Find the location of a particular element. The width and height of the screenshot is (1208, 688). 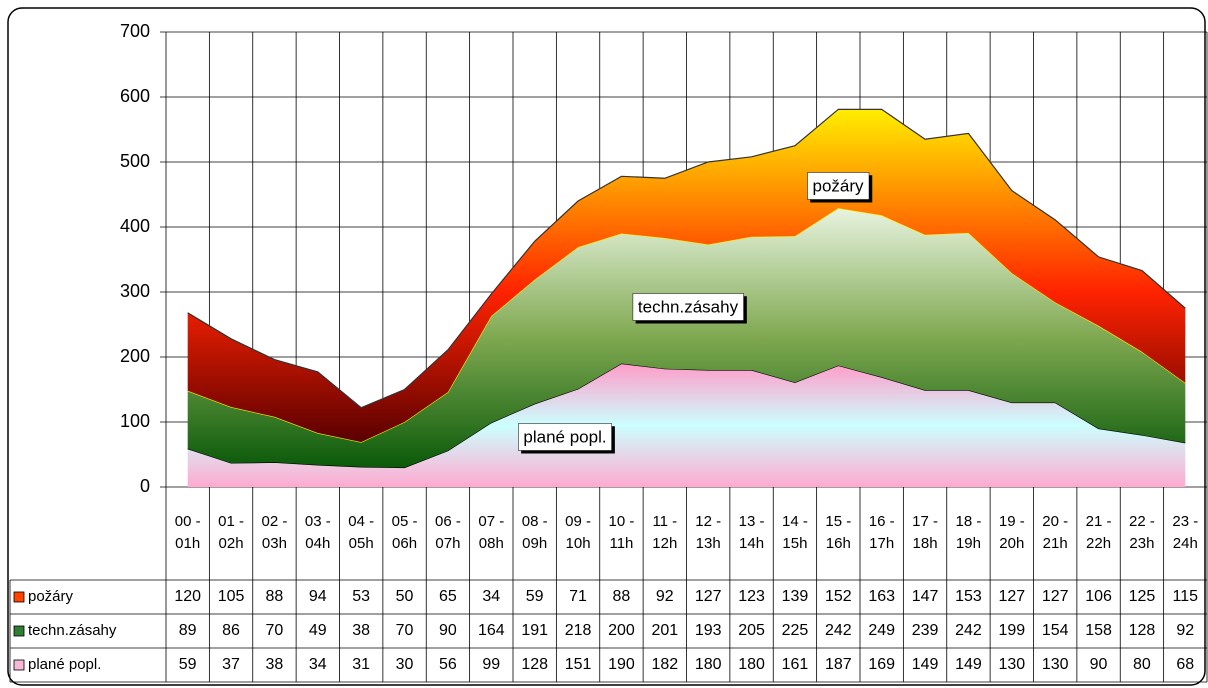

table-value: 30 is located at coordinates (405, 664).